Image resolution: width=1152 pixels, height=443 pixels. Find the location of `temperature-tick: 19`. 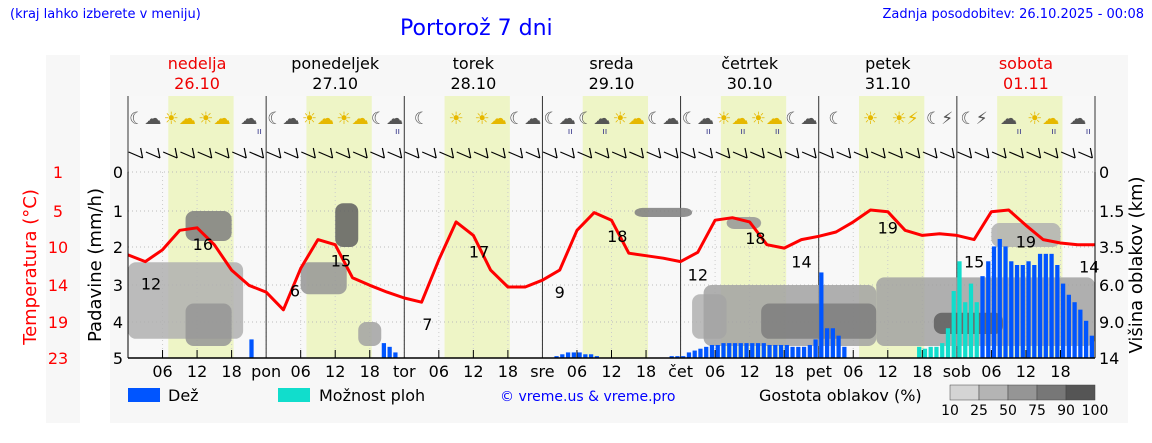

temperature-tick: 19 is located at coordinates (58, 322).